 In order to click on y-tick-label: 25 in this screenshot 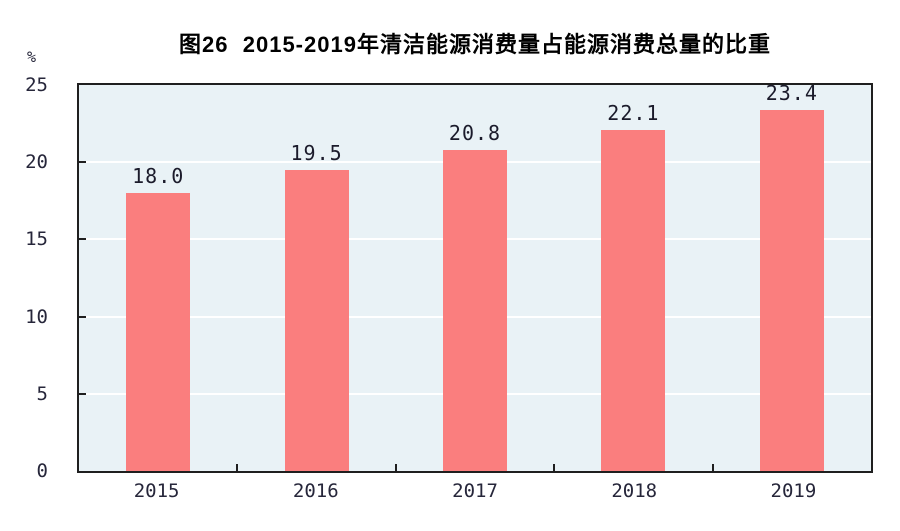, I will do `click(36, 85)`.